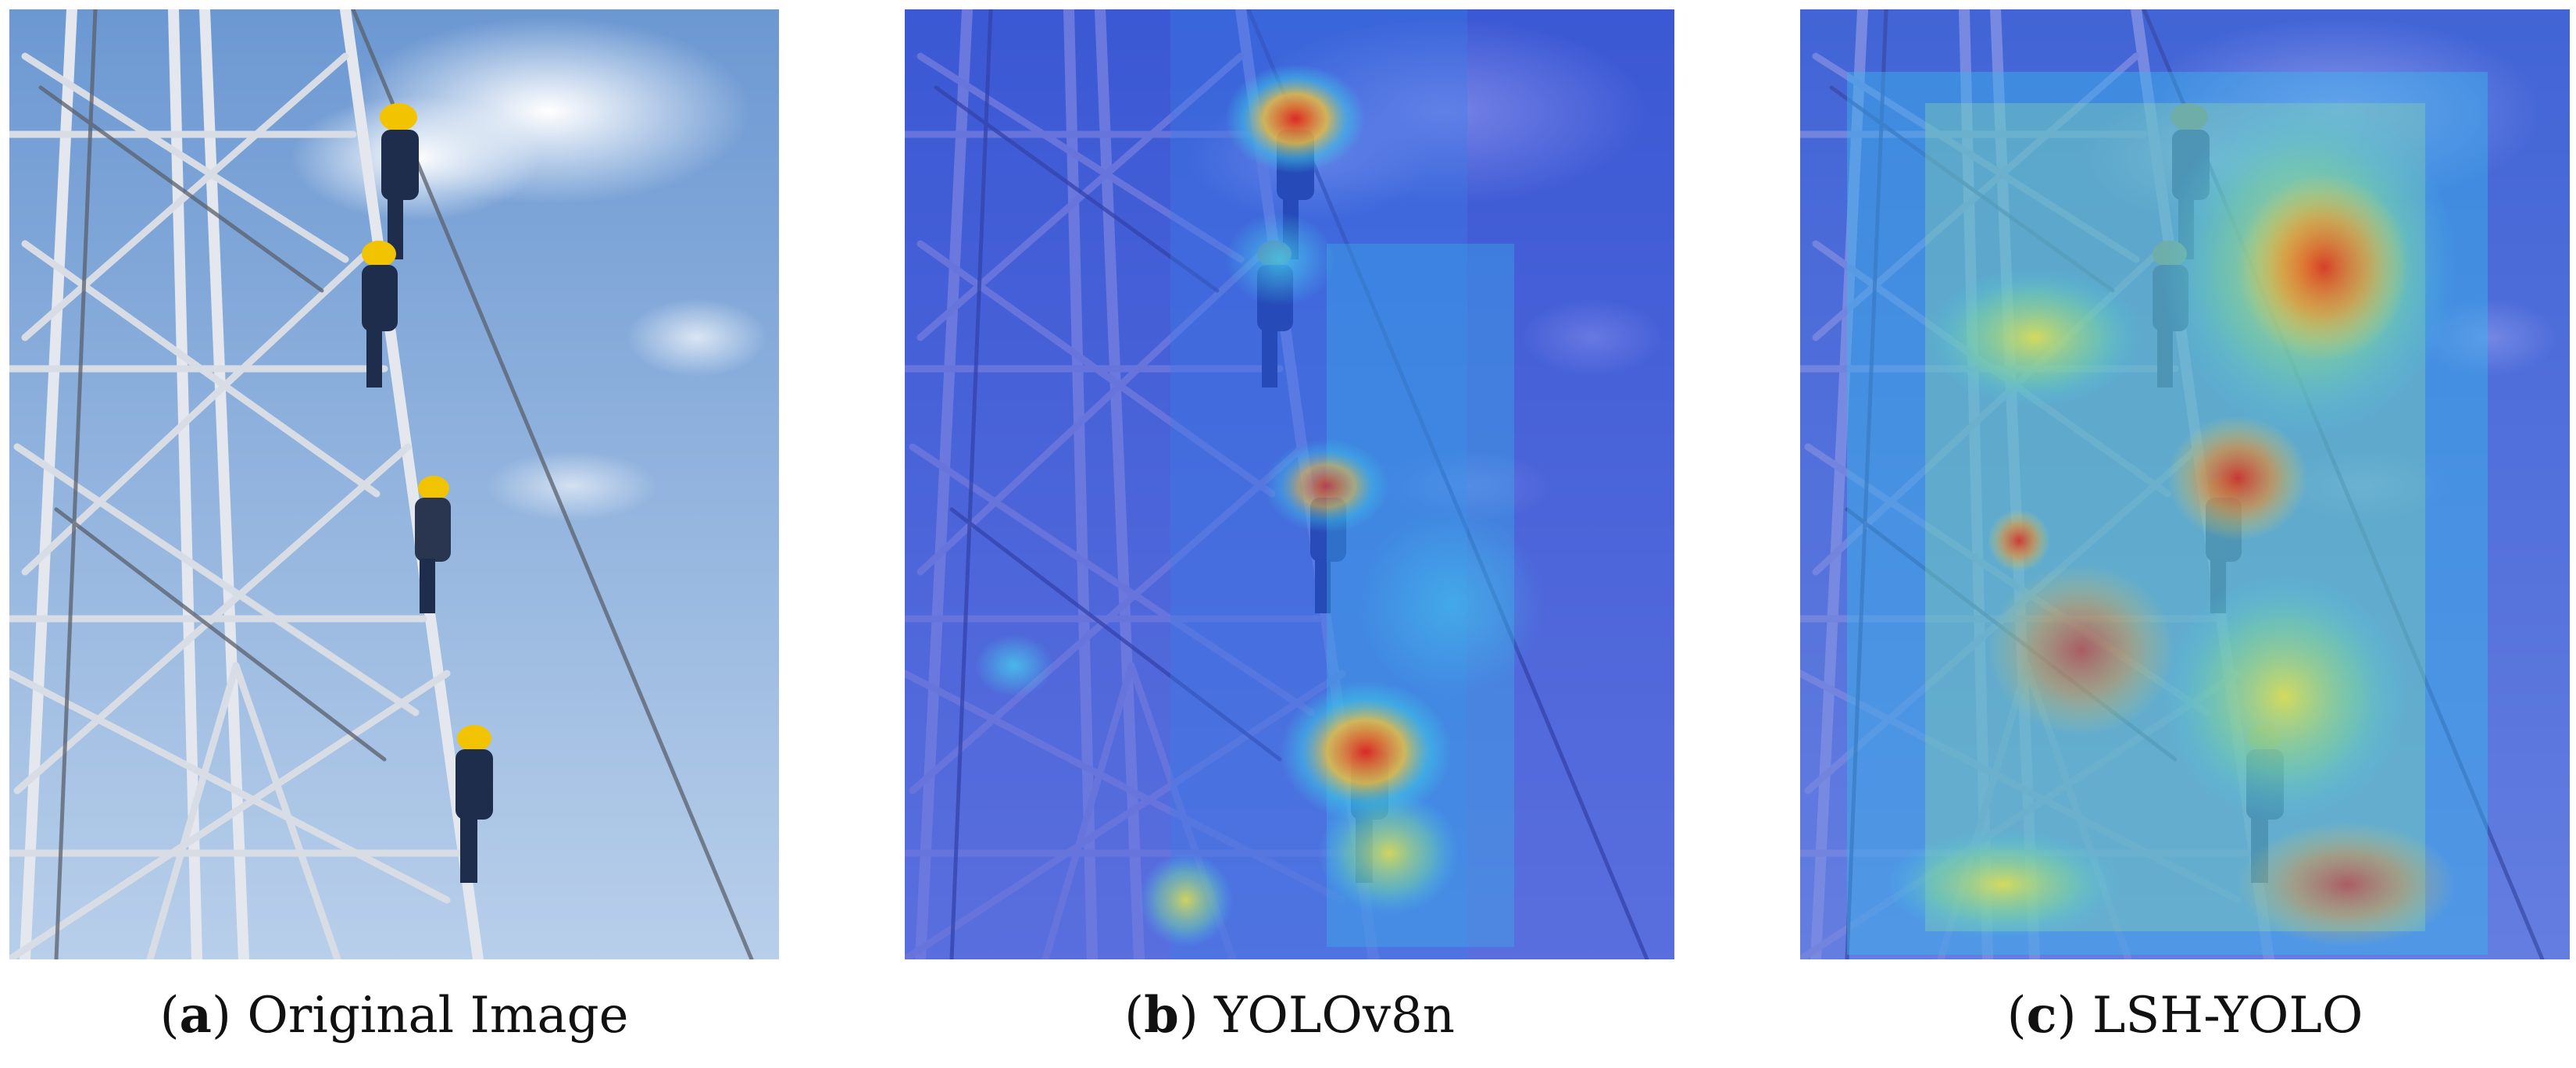 This screenshot has width=2576, height=1068. I want to click on caption-a: (a) Original Image, so click(394, 1015).